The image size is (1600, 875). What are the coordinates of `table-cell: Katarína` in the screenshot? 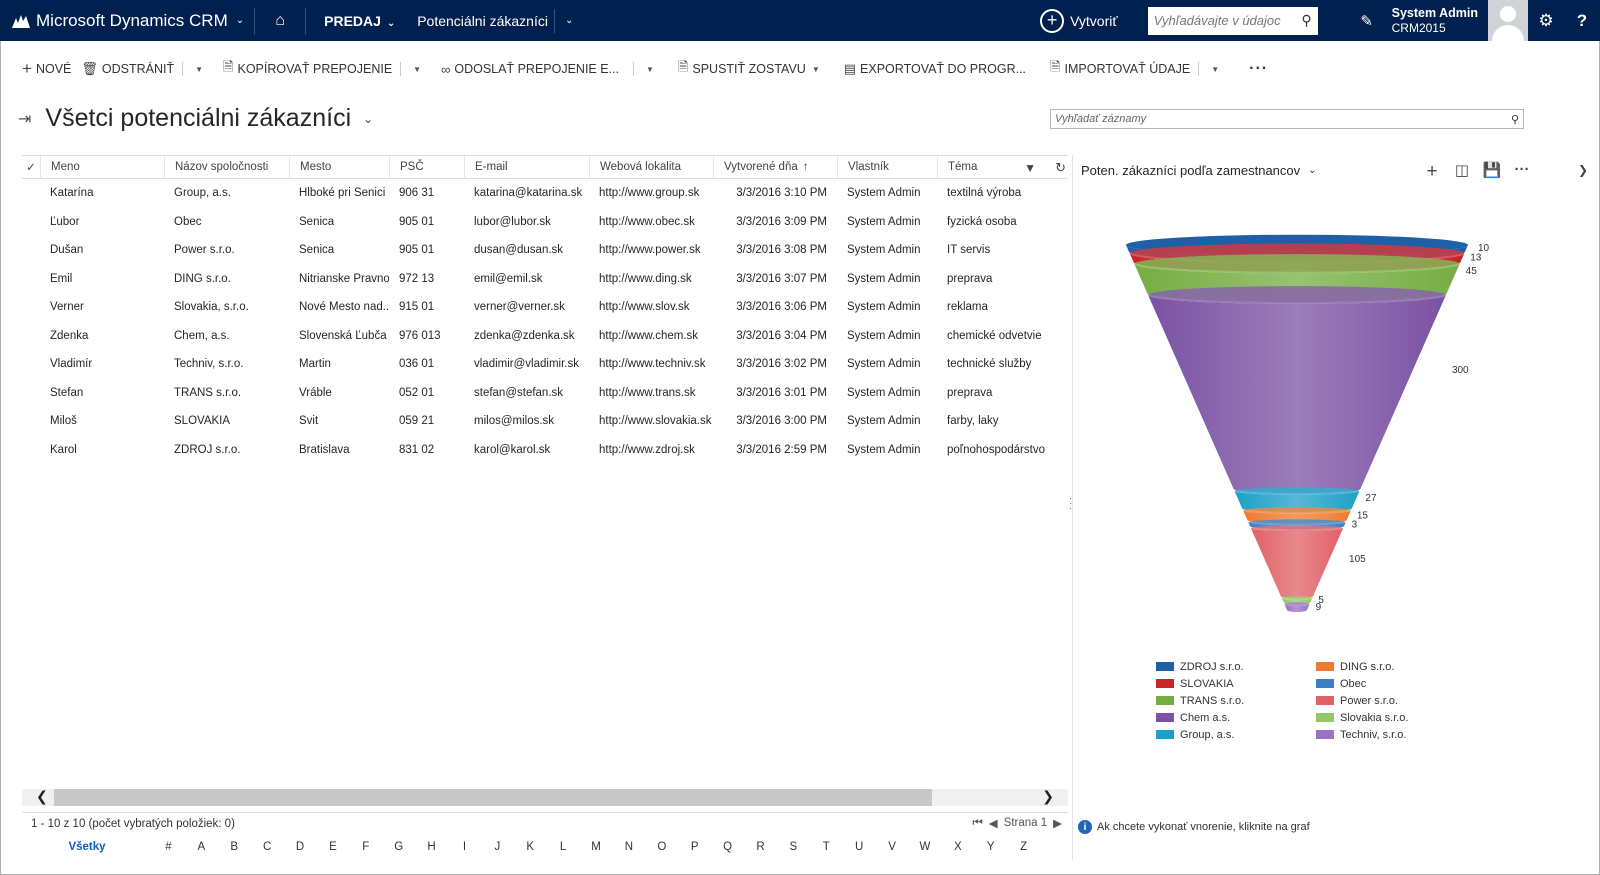 It's located at (72, 193).